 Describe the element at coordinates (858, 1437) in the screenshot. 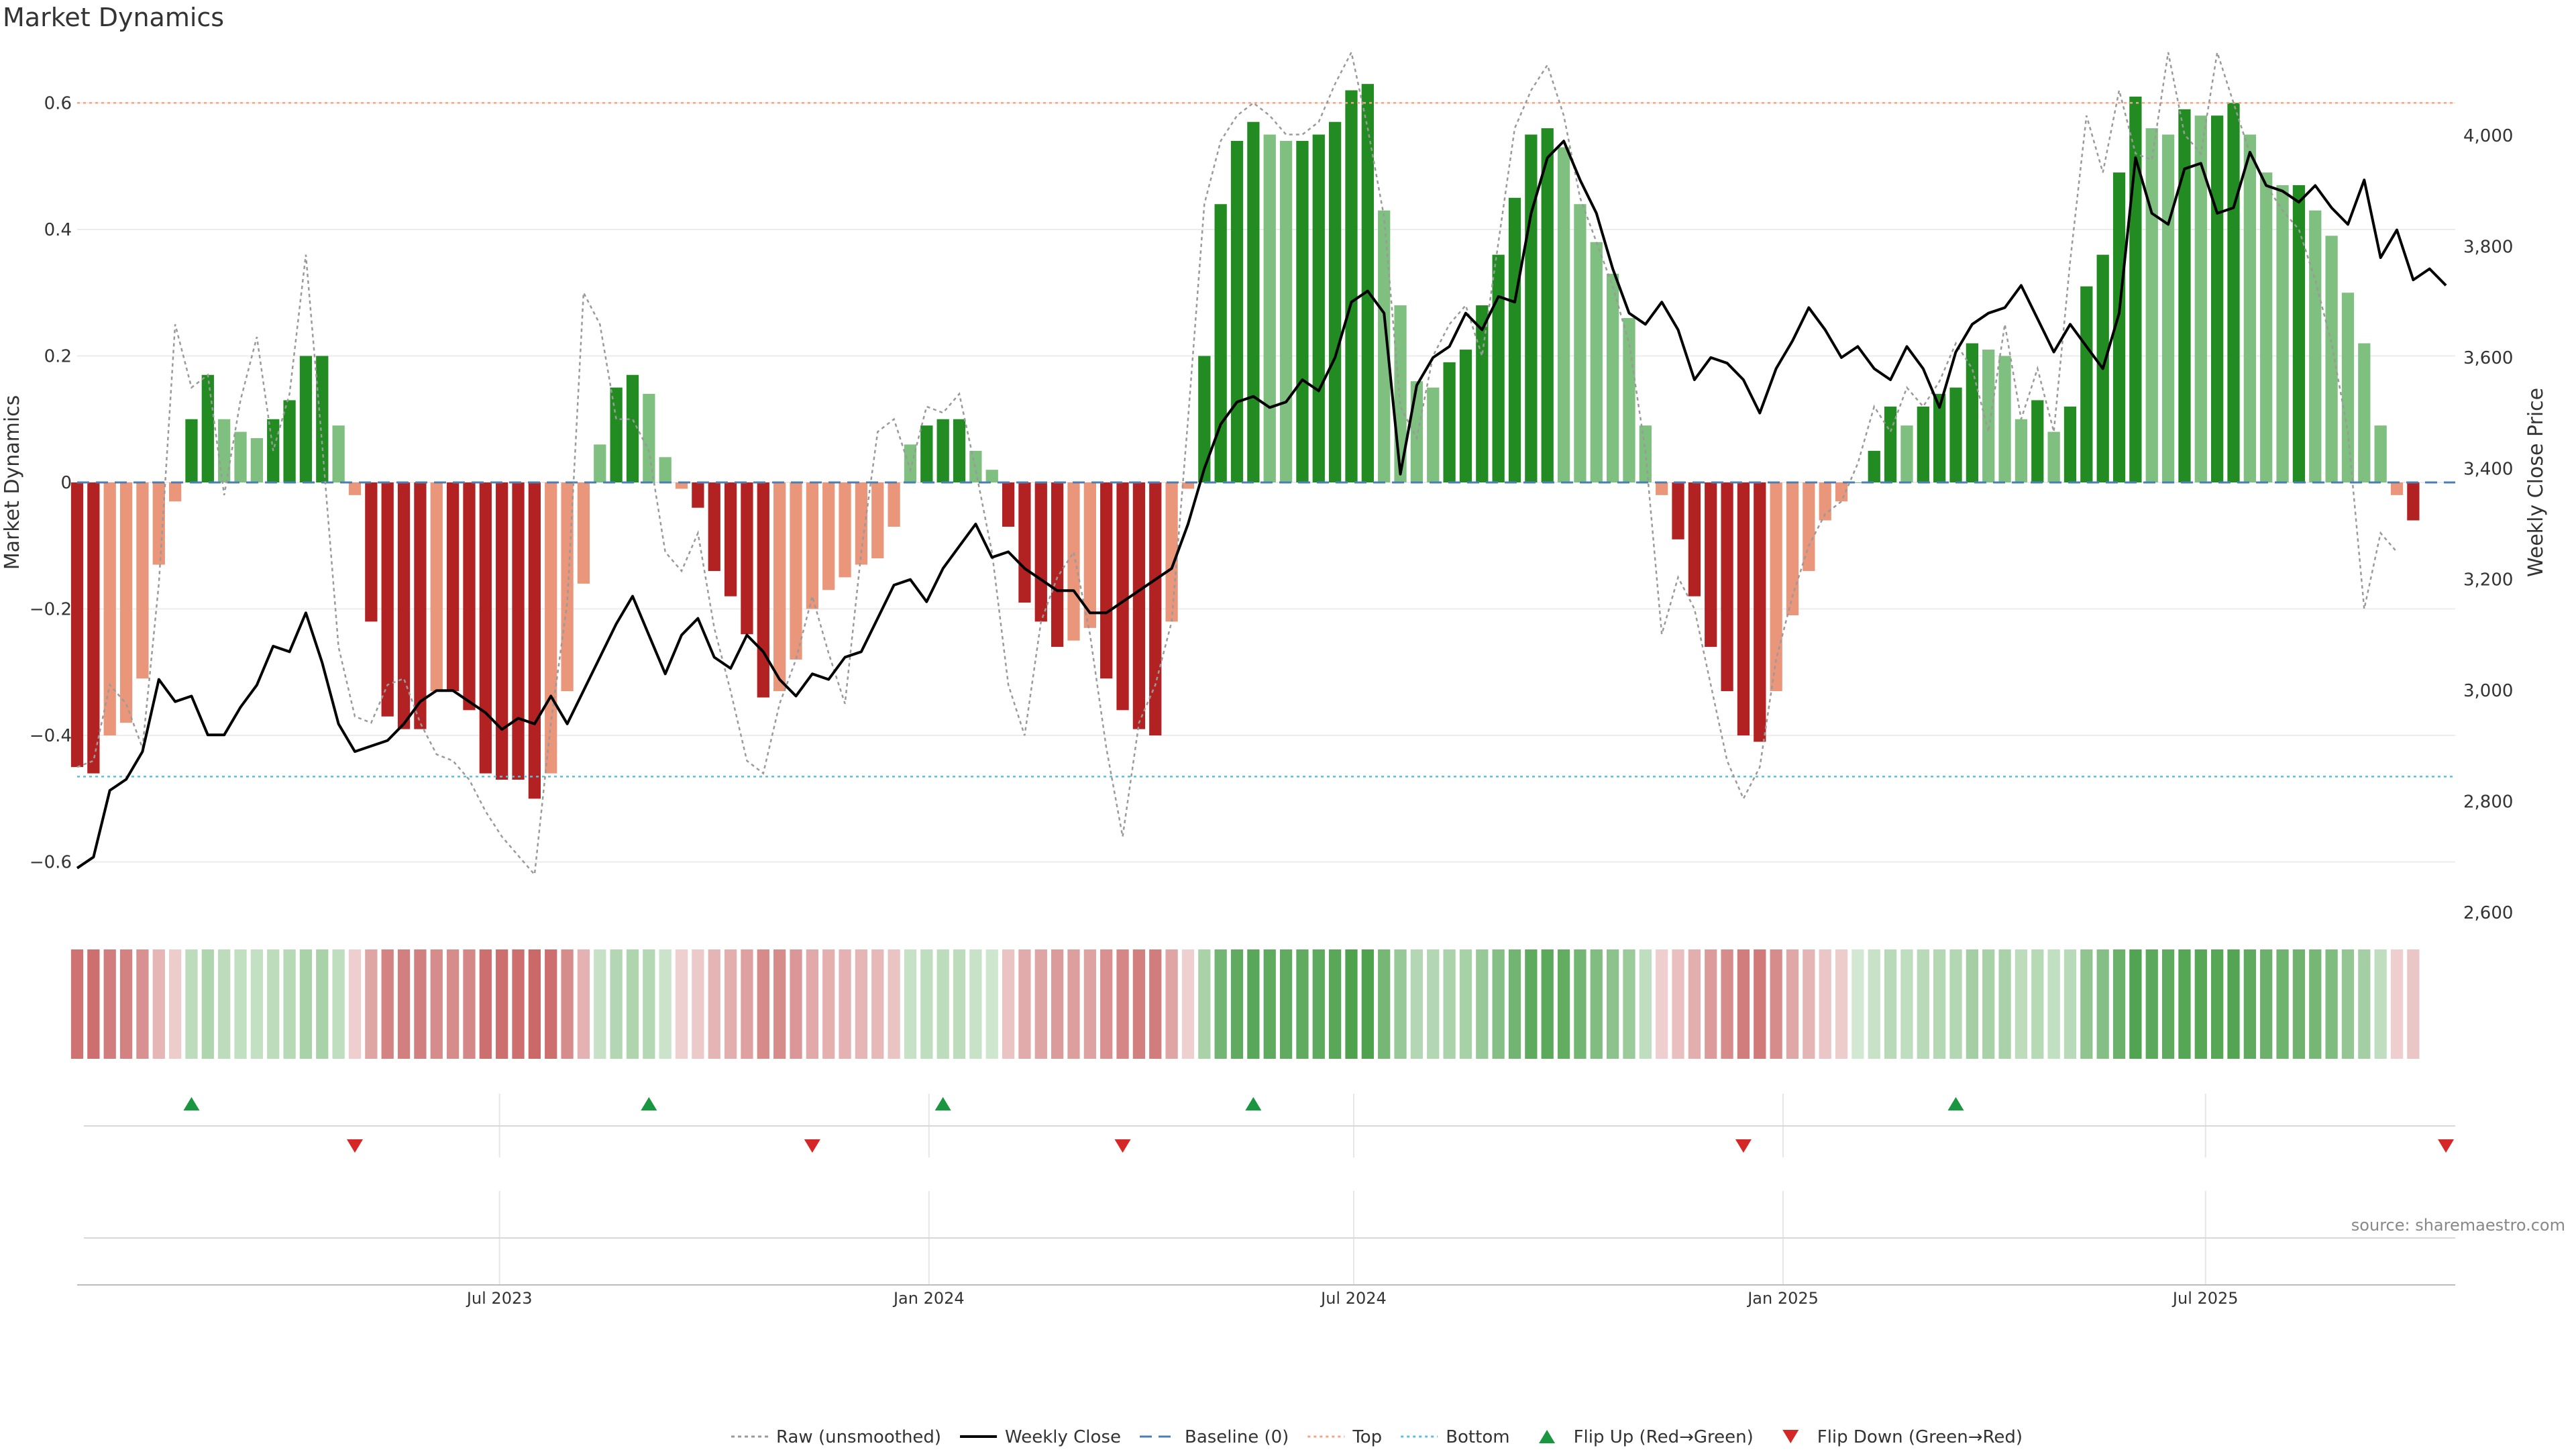

I see `legend-label-raw: Raw (unsmoothed)` at that location.